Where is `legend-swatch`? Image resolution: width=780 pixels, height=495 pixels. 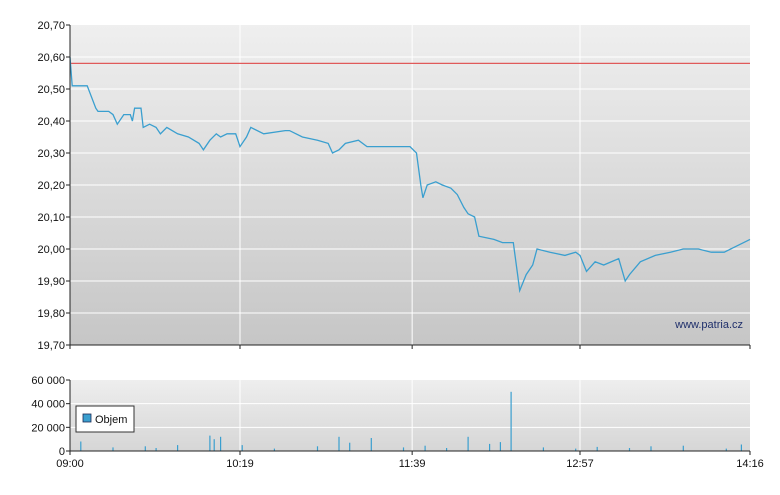
legend-swatch is located at coordinates (87, 418).